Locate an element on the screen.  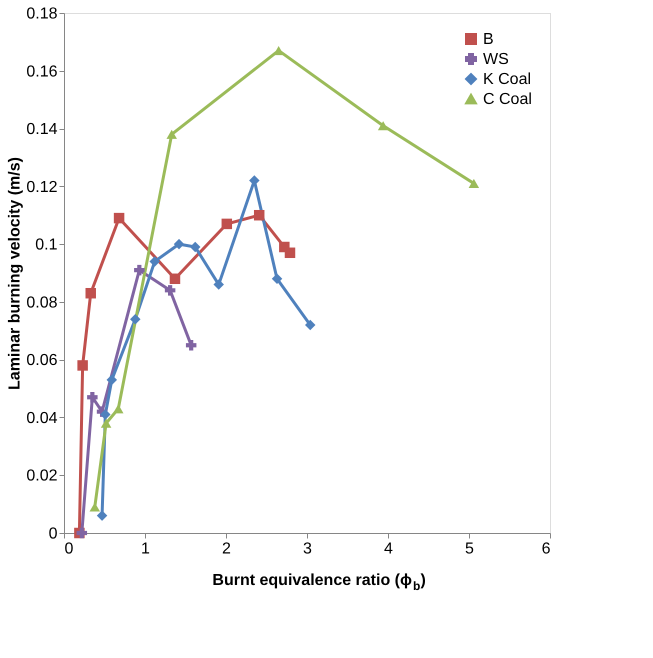
legend-label: C Coal is located at coordinates (507, 99).